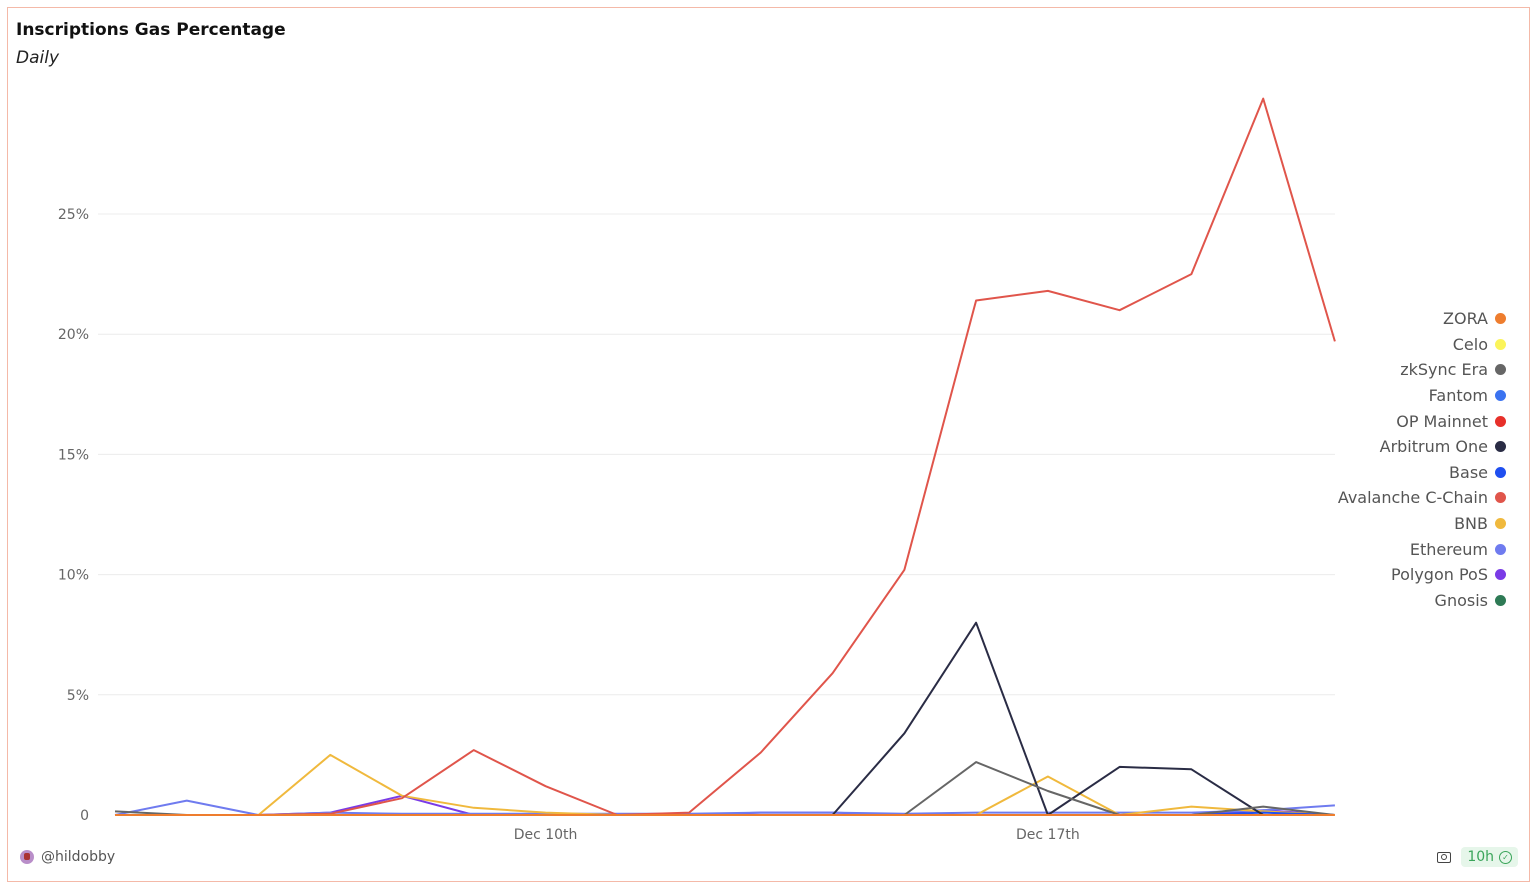 This screenshot has height=890, width=1536. Describe the element at coordinates (1465, 319) in the screenshot. I see `legend-label: ZORA` at that location.